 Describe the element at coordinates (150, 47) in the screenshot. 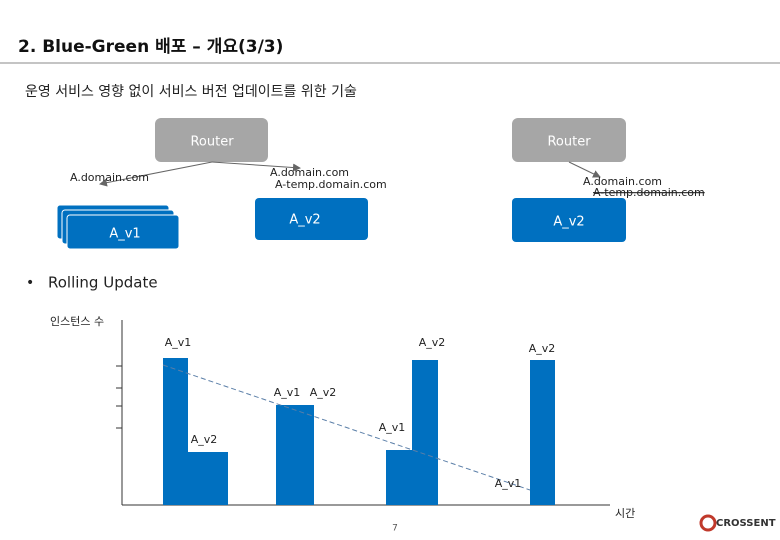

I see `title: 2. Blue-Green 배포 – 개요(3/3)` at that location.